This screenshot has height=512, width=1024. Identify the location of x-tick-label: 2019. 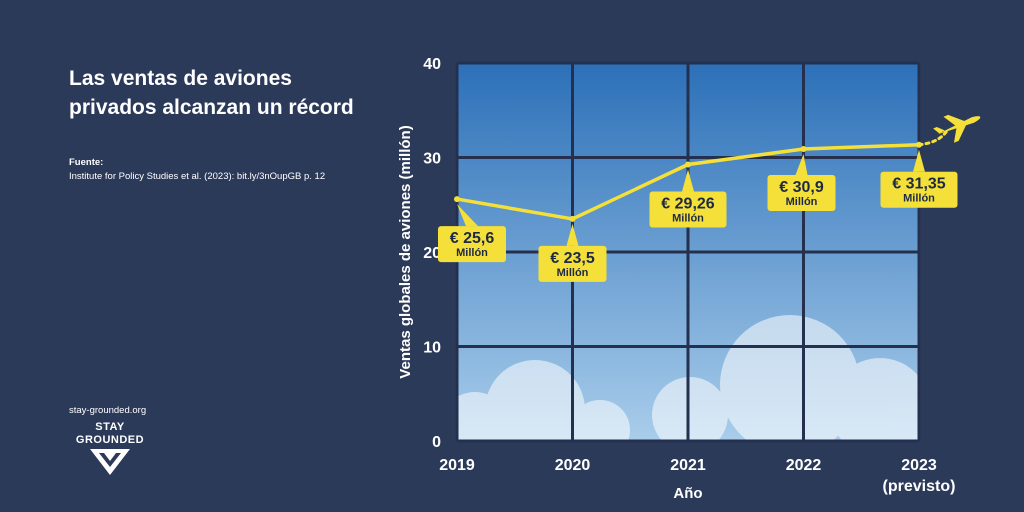
(457, 465).